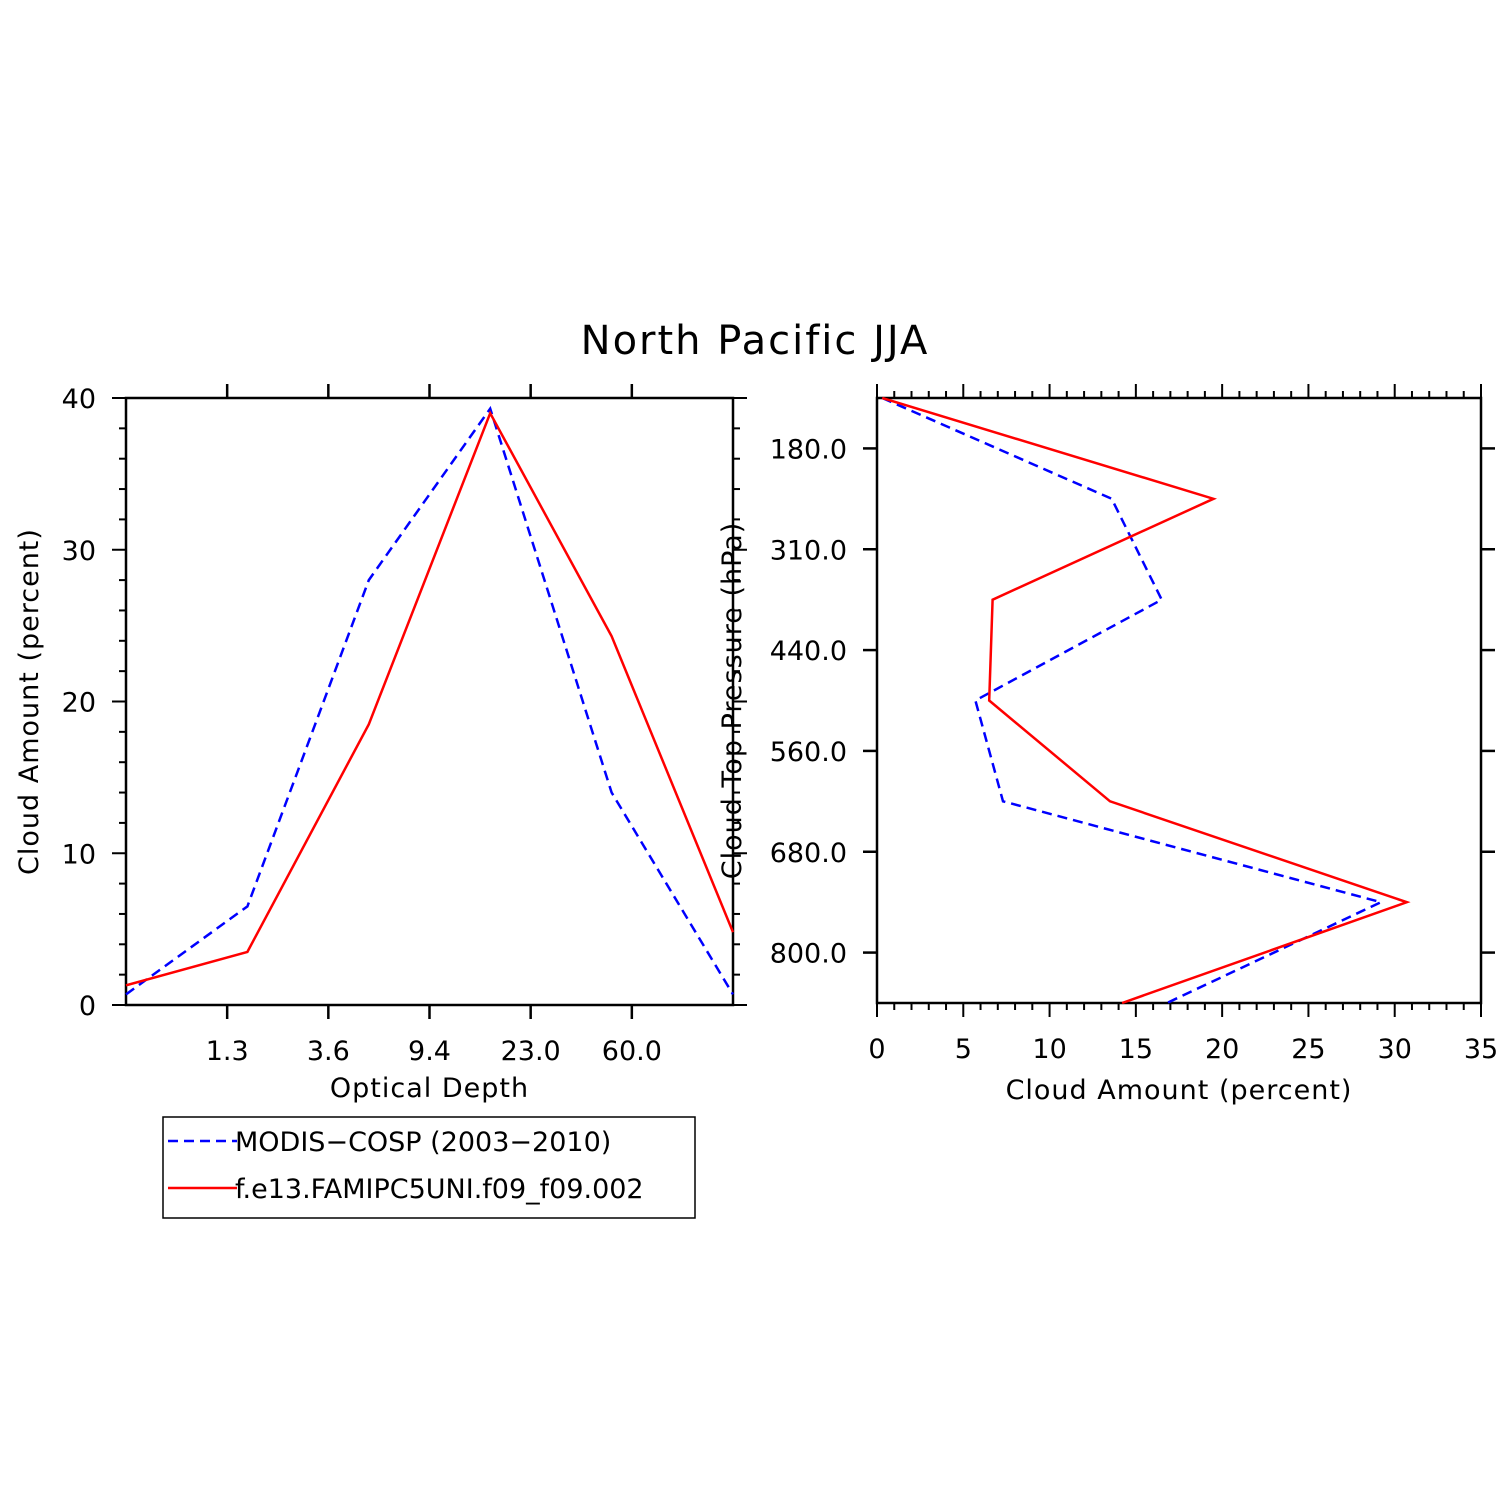 The height and width of the screenshot is (1510, 1510). Describe the element at coordinates (328, 1051) in the screenshot. I see `left-x-tick-label: 3.6` at that location.